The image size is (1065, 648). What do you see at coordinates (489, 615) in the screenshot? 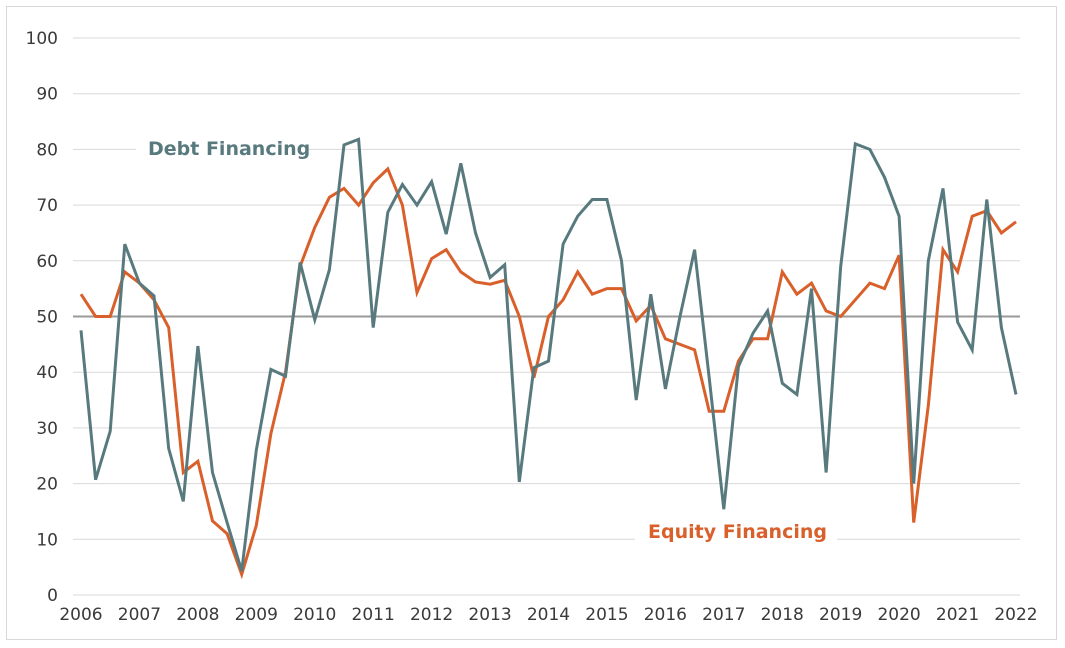
I see `x-tick-label: 2013` at bounding box center [489, 615].